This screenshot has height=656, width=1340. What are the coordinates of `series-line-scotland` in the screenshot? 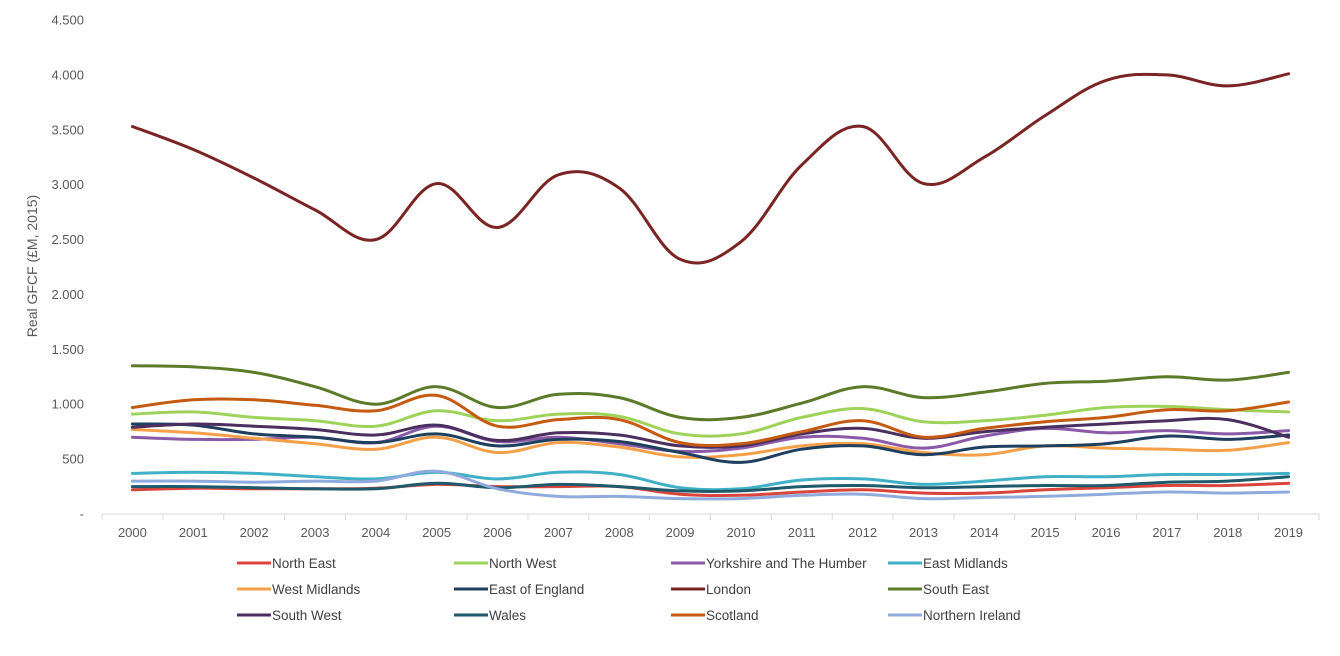 It's located at (710, 420).